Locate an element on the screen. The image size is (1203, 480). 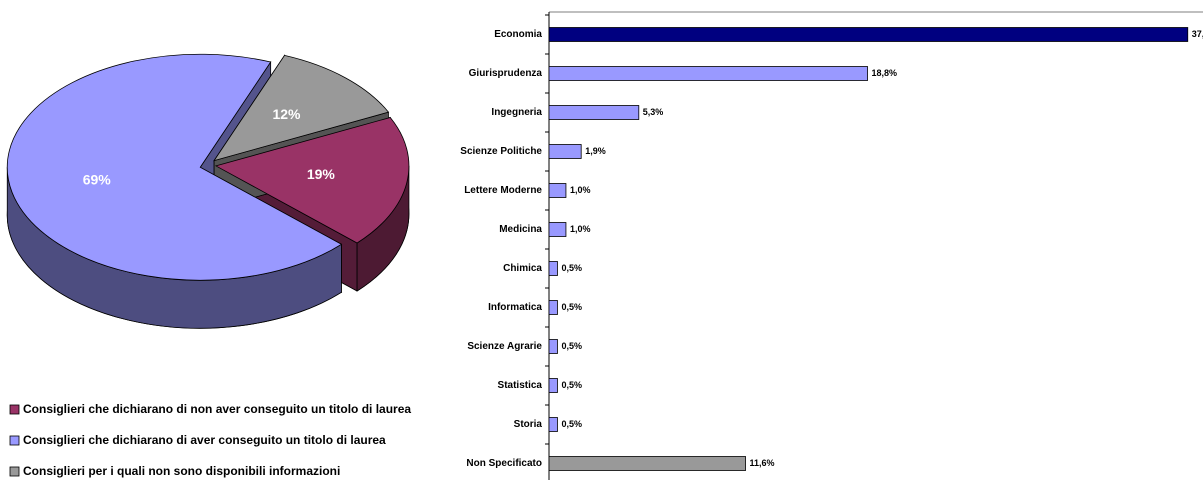
value-label: 37,7% is located at coordinates (1197, 34).